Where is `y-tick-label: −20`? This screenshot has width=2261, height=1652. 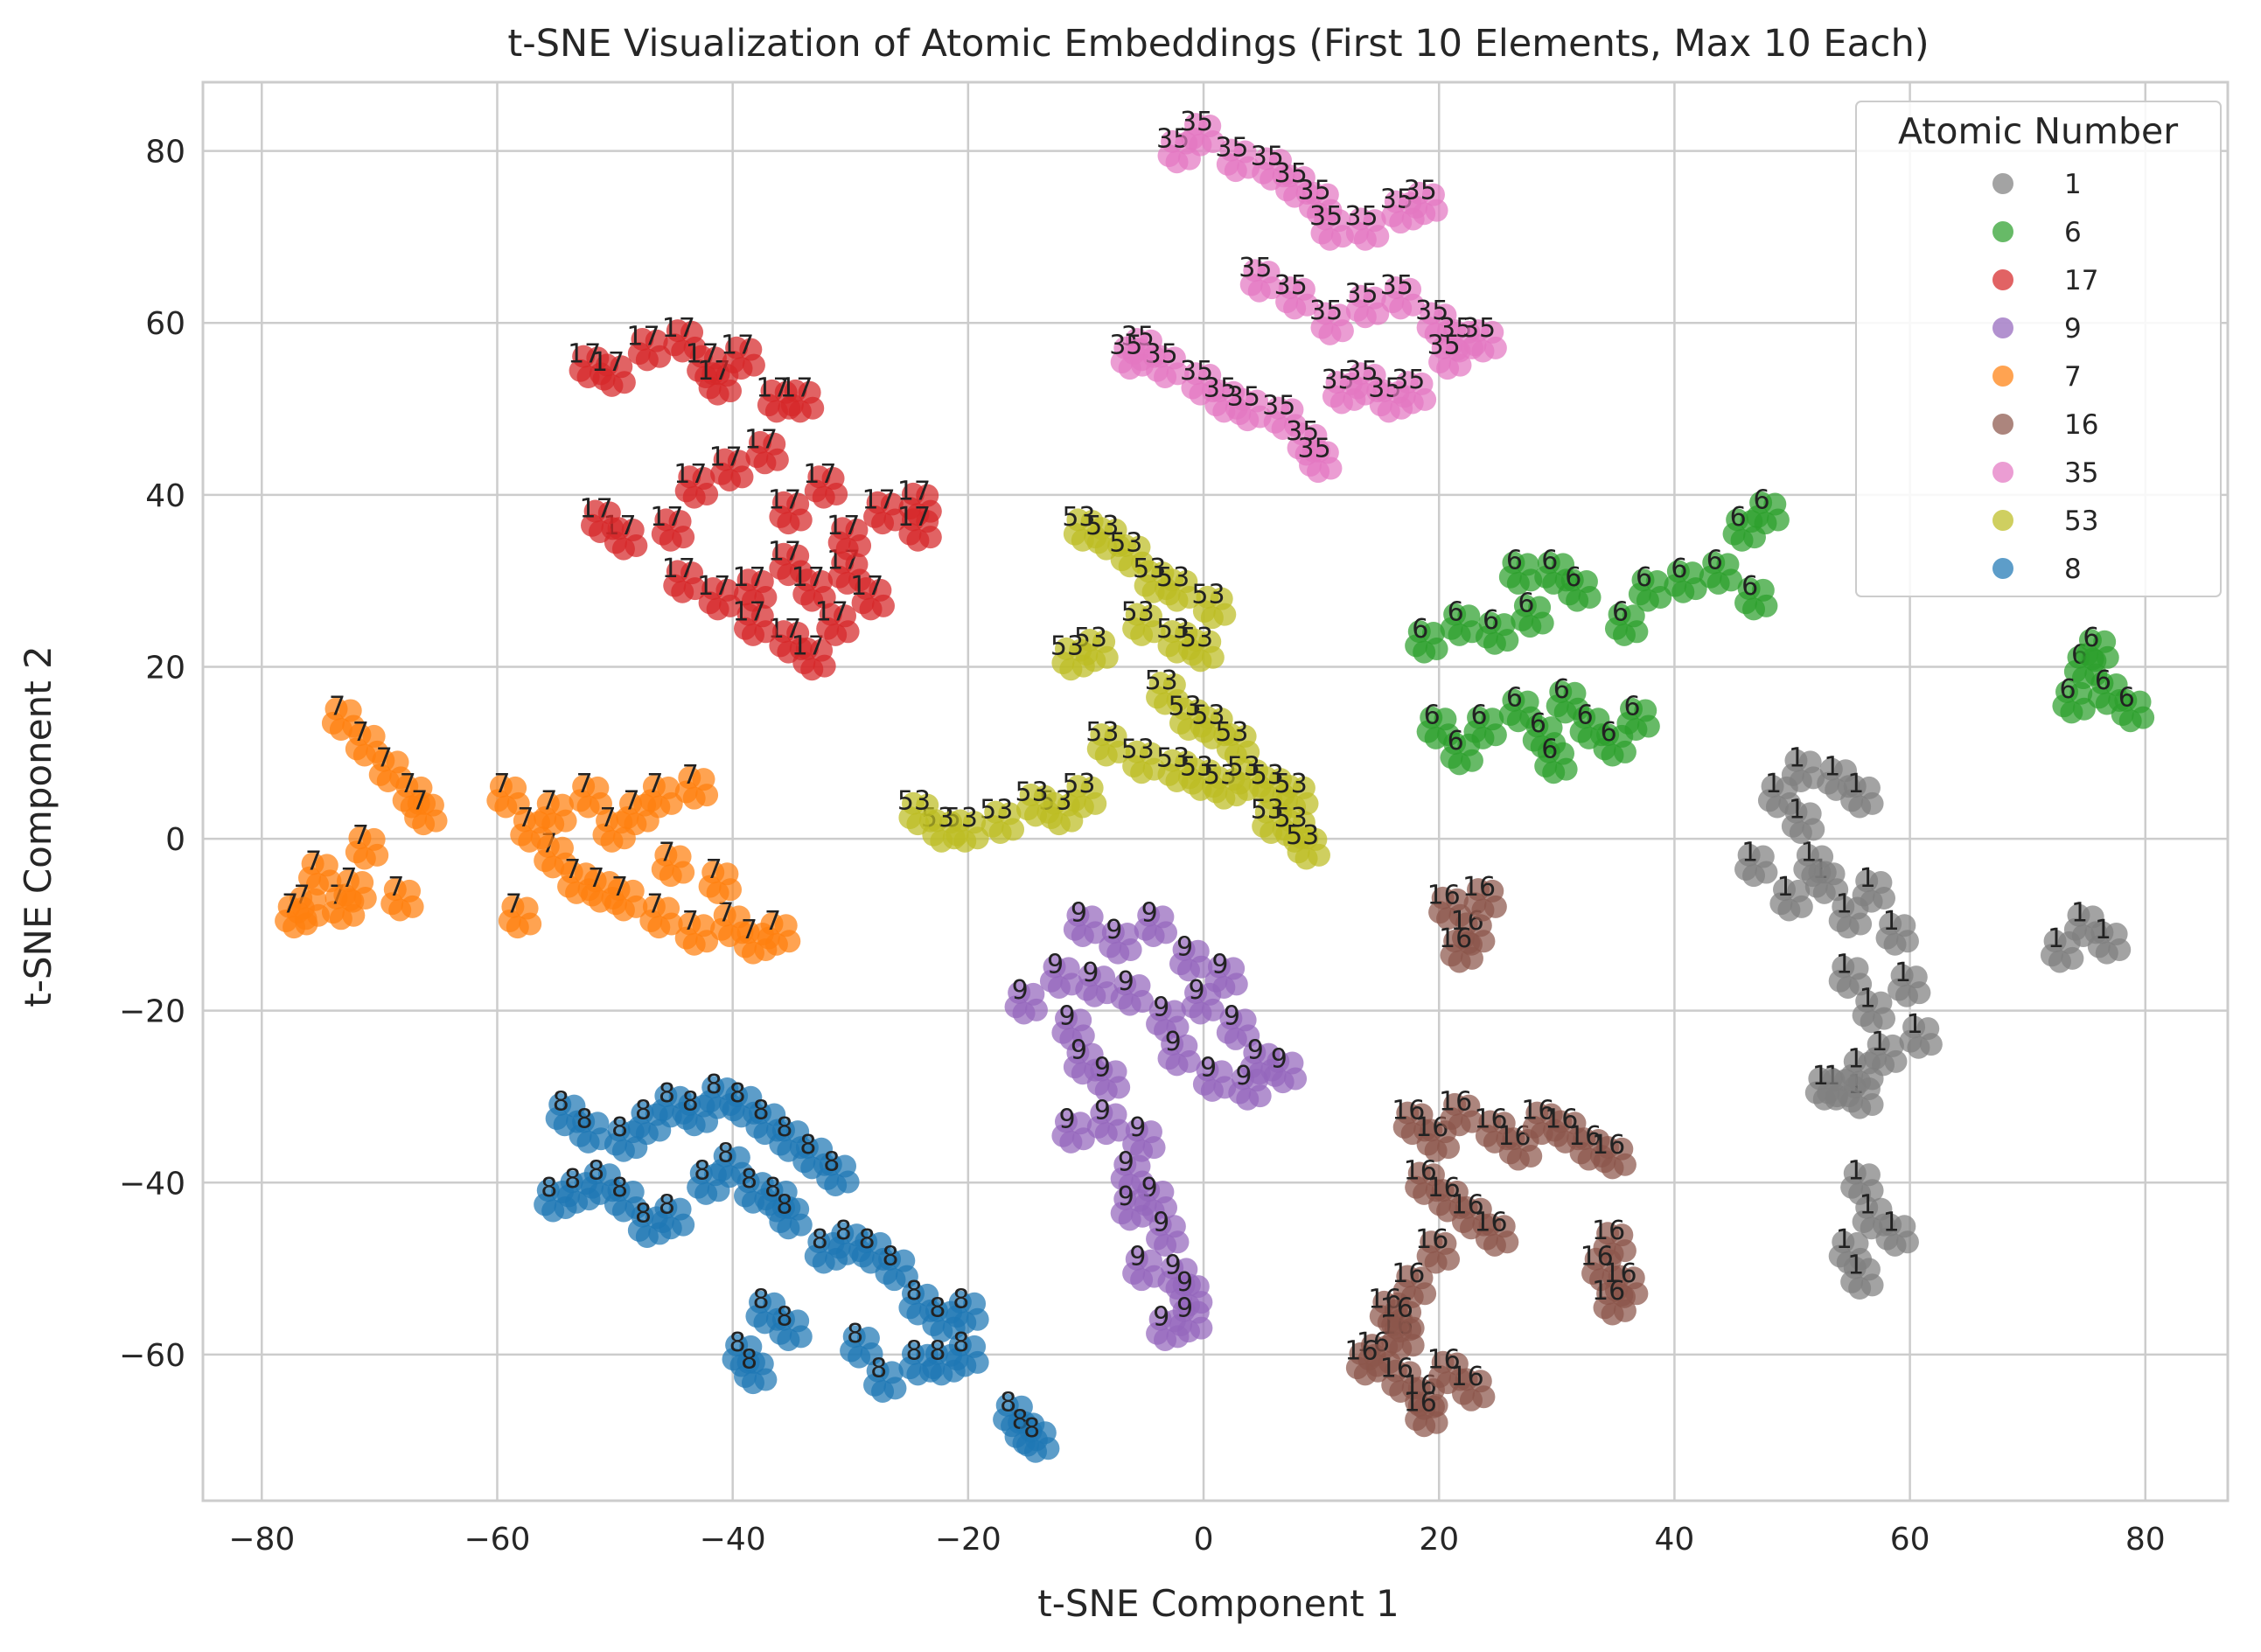
y-tick-label: −20 is located at coordinates (152, 1012).